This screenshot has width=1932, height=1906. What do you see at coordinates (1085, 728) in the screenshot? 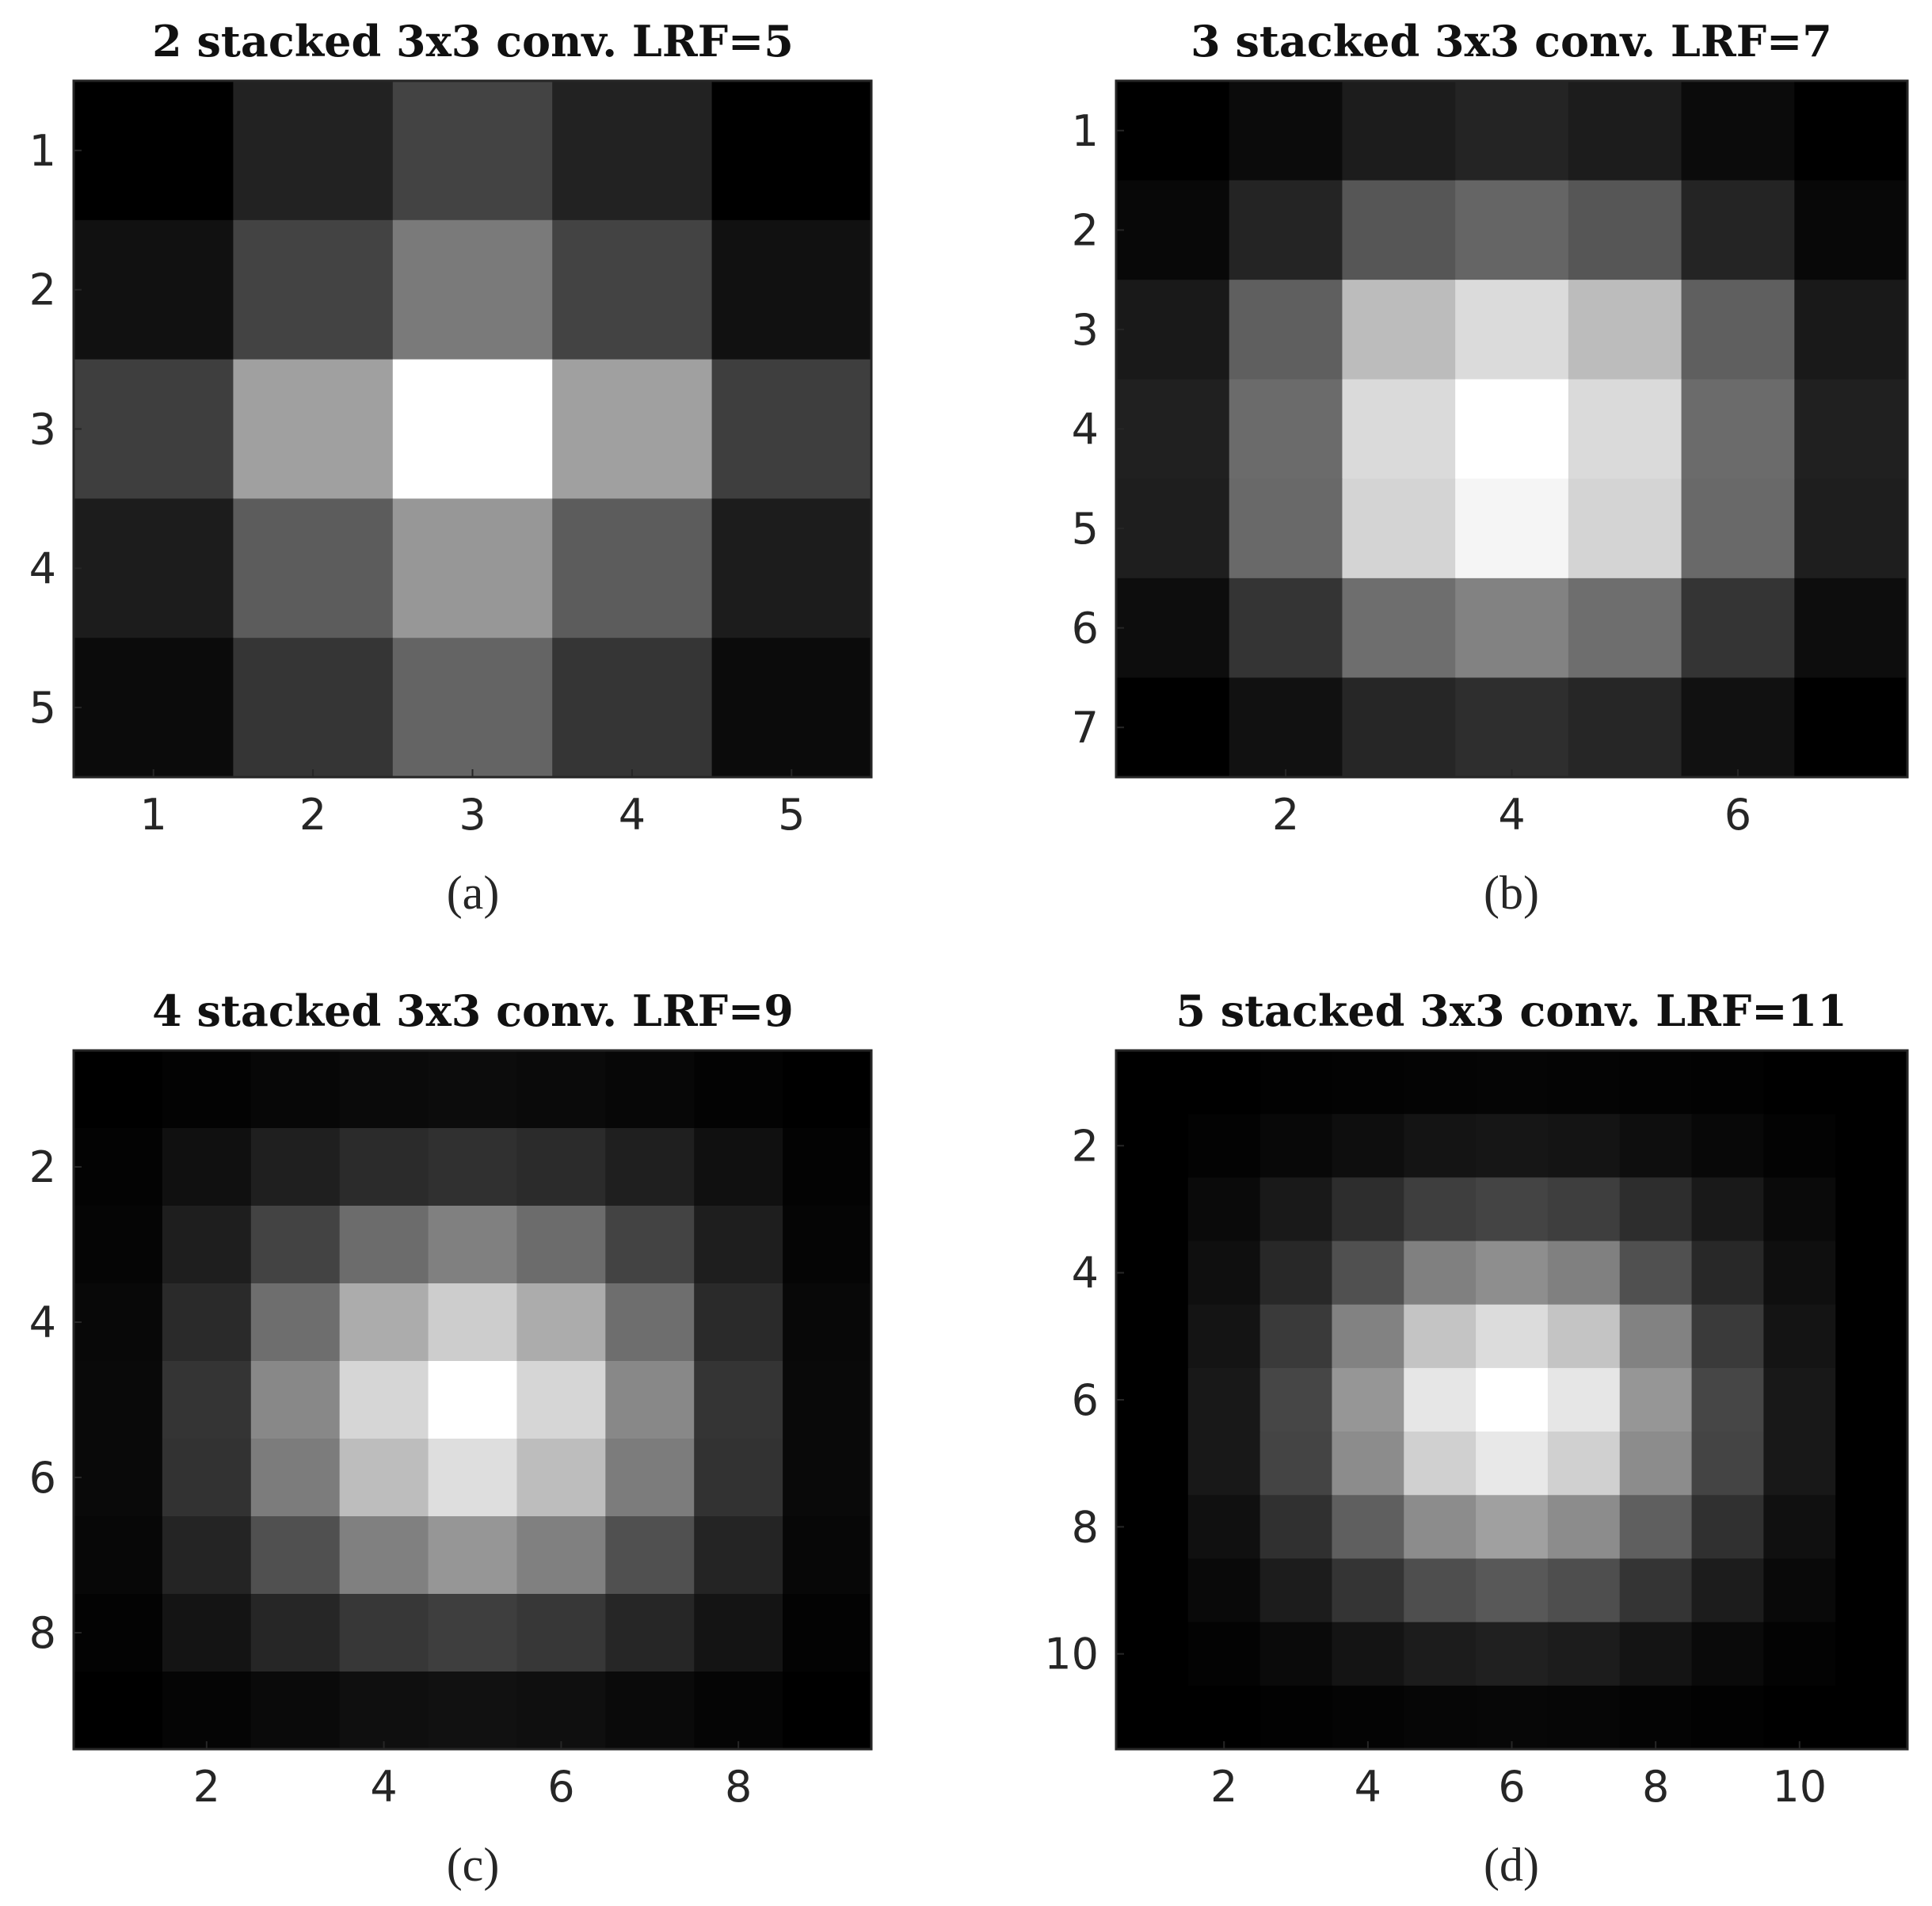
I see `y-tick-label: 7` at bounding box center [1085, 728].